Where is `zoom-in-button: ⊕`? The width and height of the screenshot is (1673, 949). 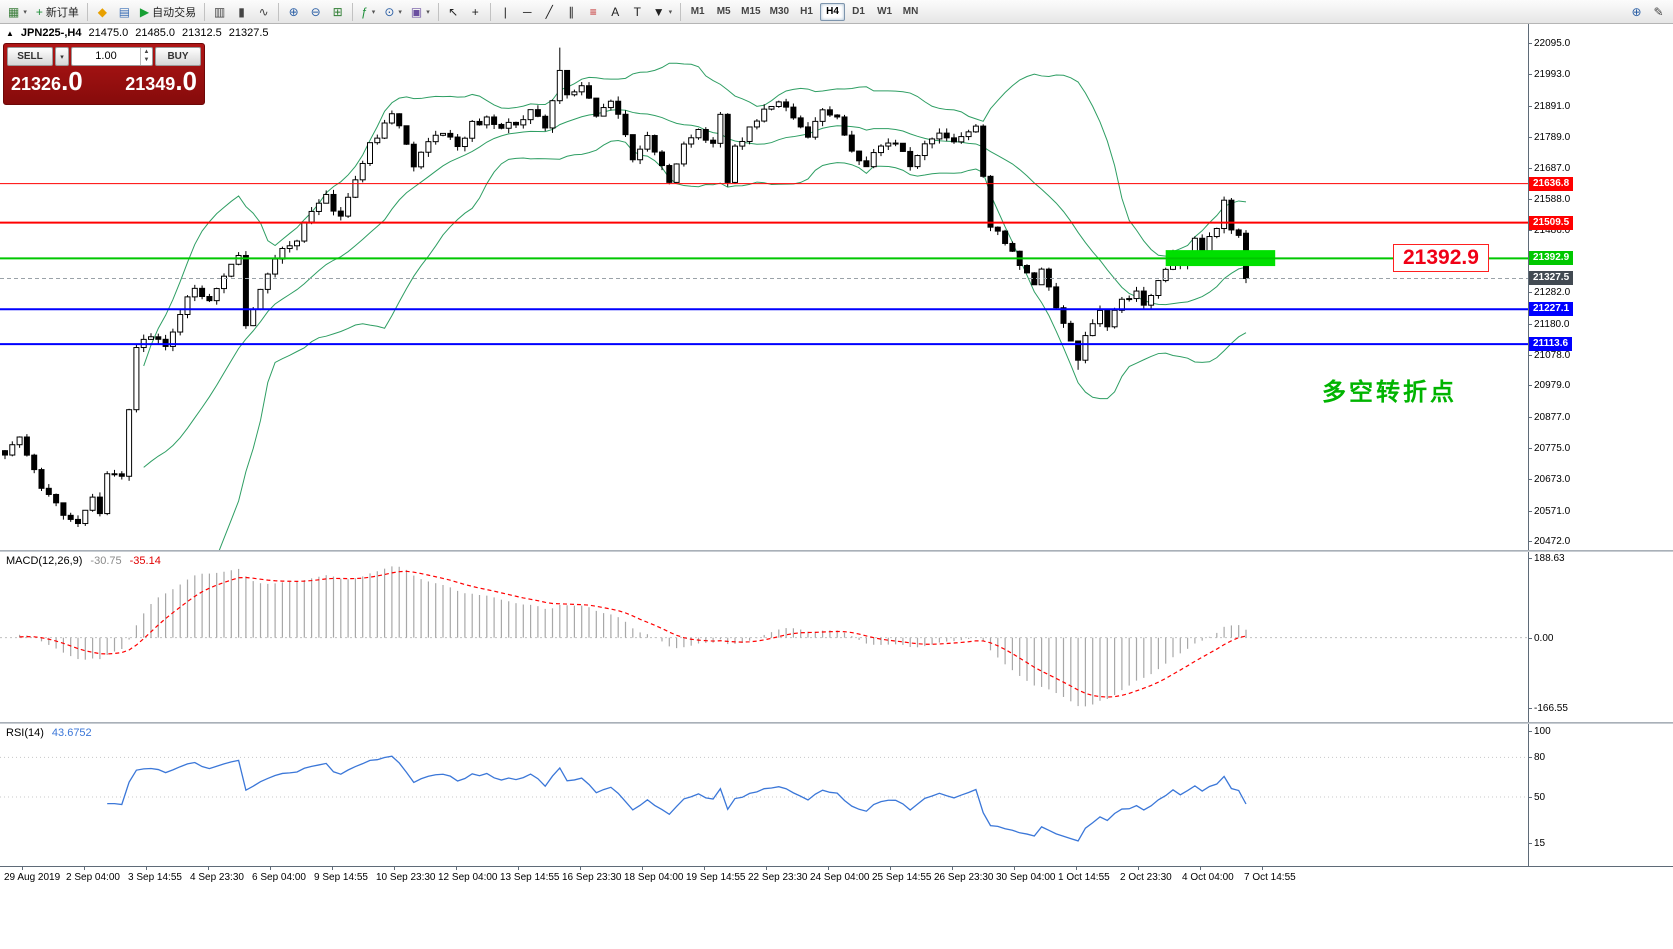 zoom-in-button: ⊕ is located at coordinates (293, 12).